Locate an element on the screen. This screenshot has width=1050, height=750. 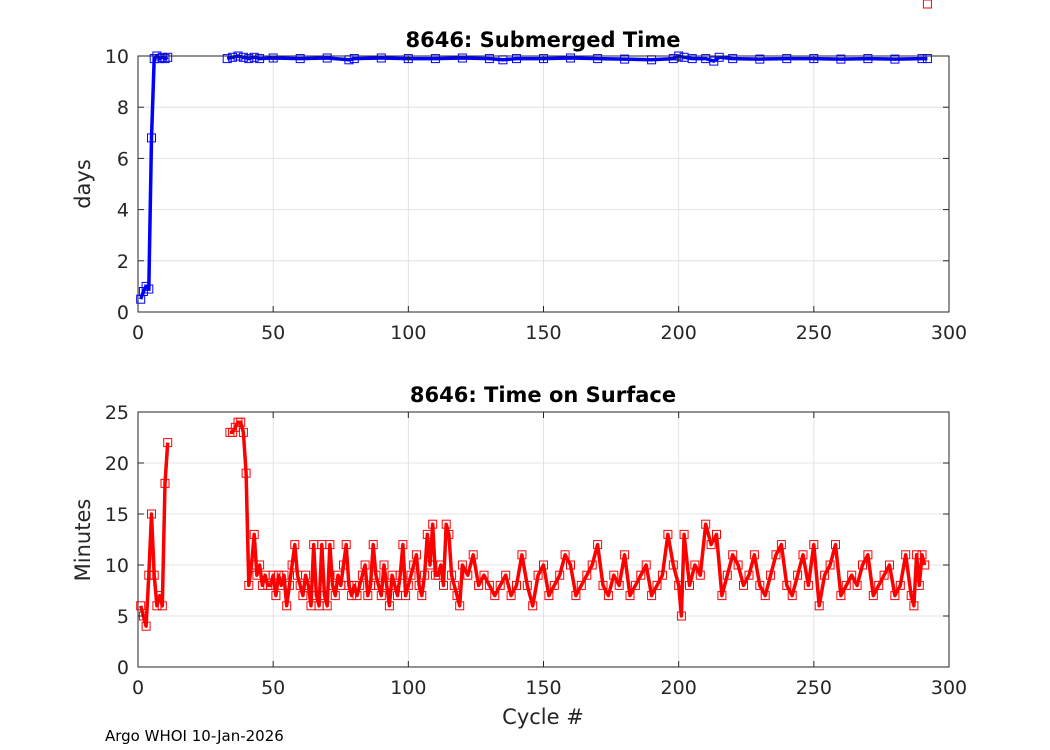
submerged-x-tick-label: 300 is located at coordinates (949, 333).